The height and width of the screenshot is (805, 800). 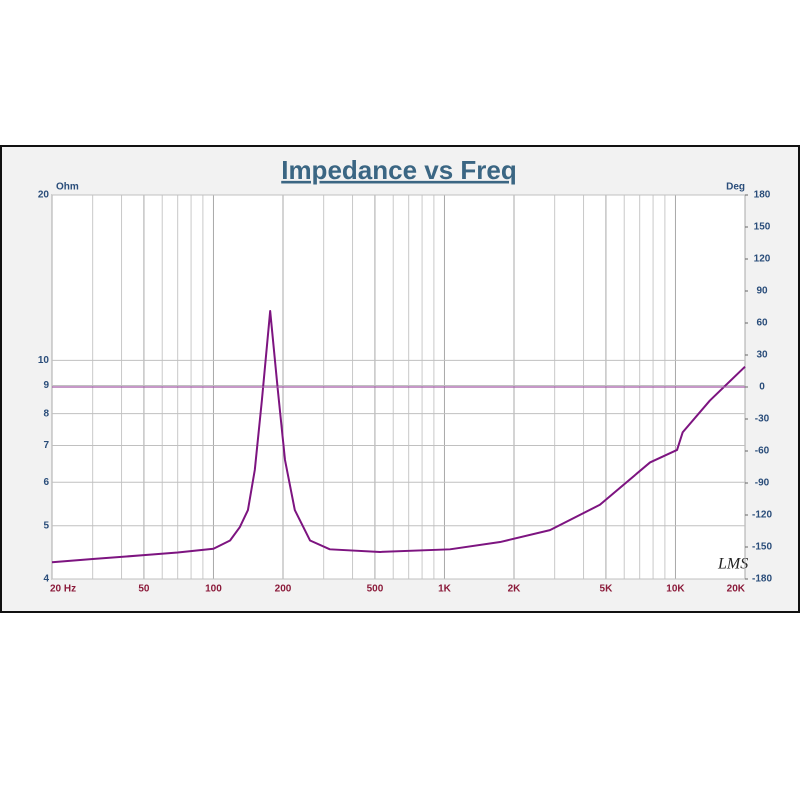 What do you see at coordinates (762, 515) in the screenshot?
I see `y2-tick-label: -120` at bounding box center [762, 515].